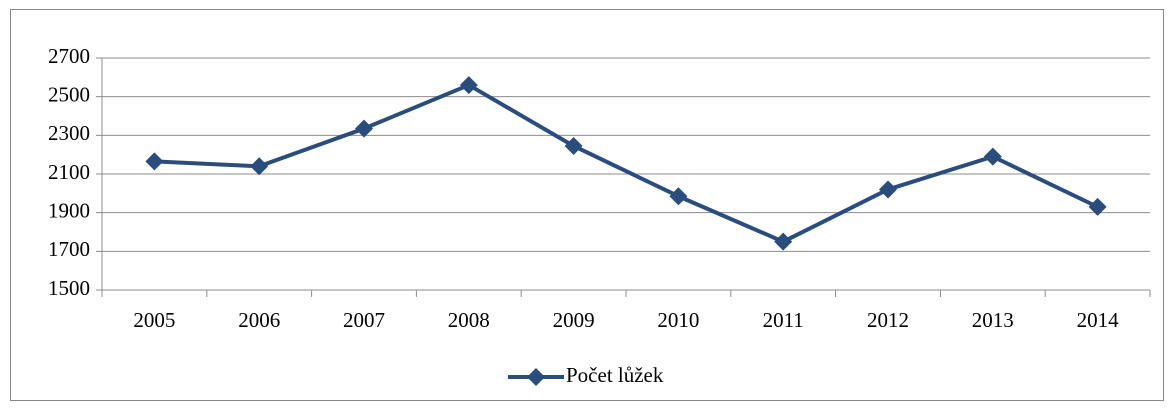 The width and height of the screenshot is (1170, 412). What do you see at coordinates (69, 133) in the screenshot?
I see `y-tick-label: 2300` at bounding box center [69, 133].